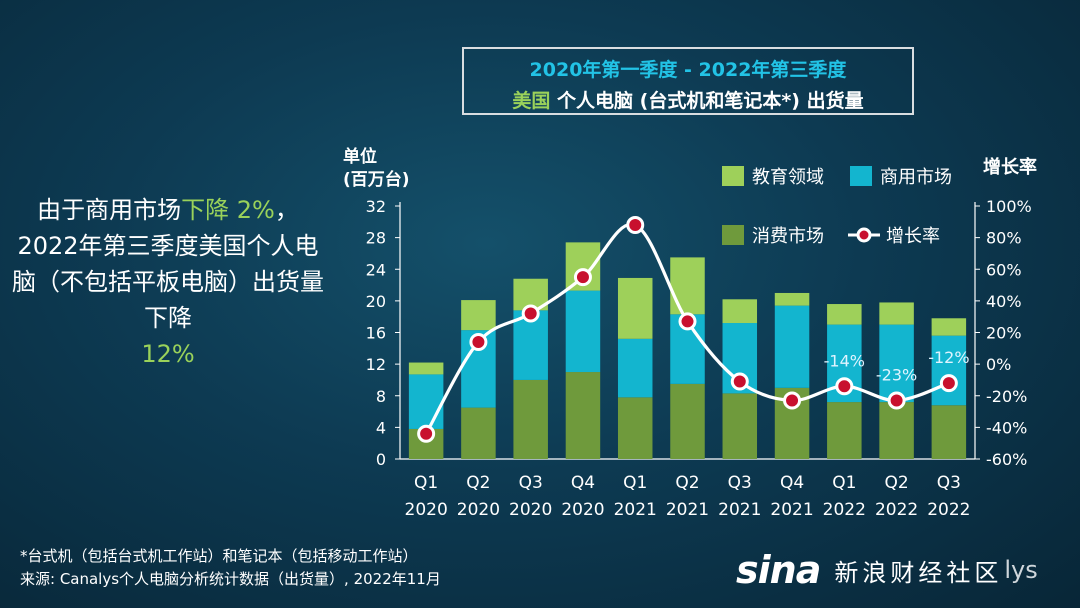 This screenshot has height=608, width=1080. Describe the element at coordinates (913, 236) in the screenshot. I see `legend-label: 增长率` at that location.